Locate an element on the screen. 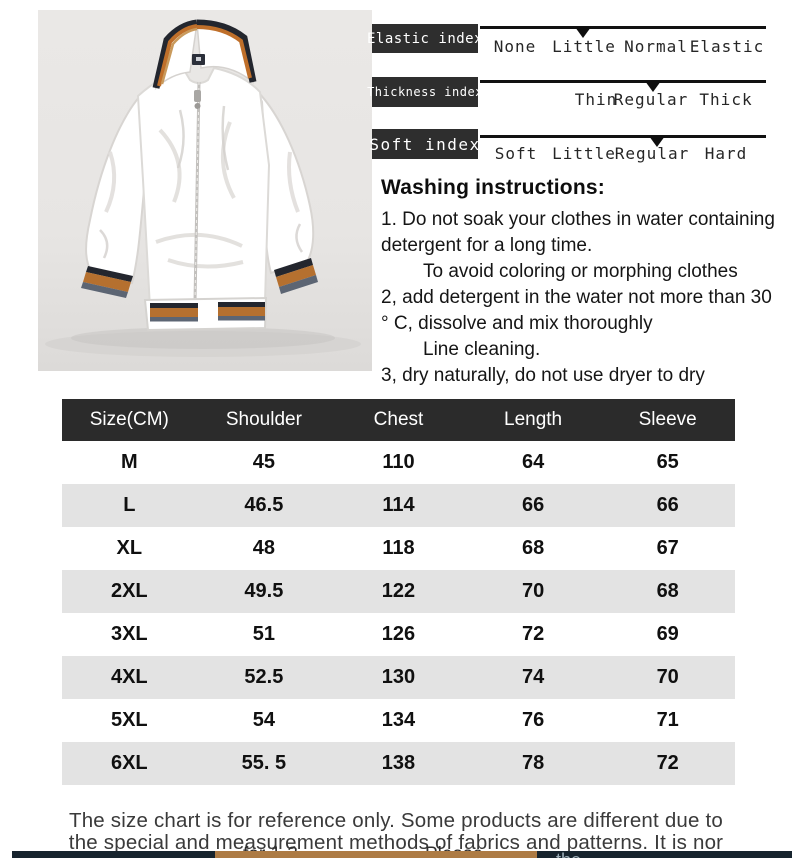 This screenshot has height=858, width=792. cell-value: 48 is located at coordinates (264, 548).